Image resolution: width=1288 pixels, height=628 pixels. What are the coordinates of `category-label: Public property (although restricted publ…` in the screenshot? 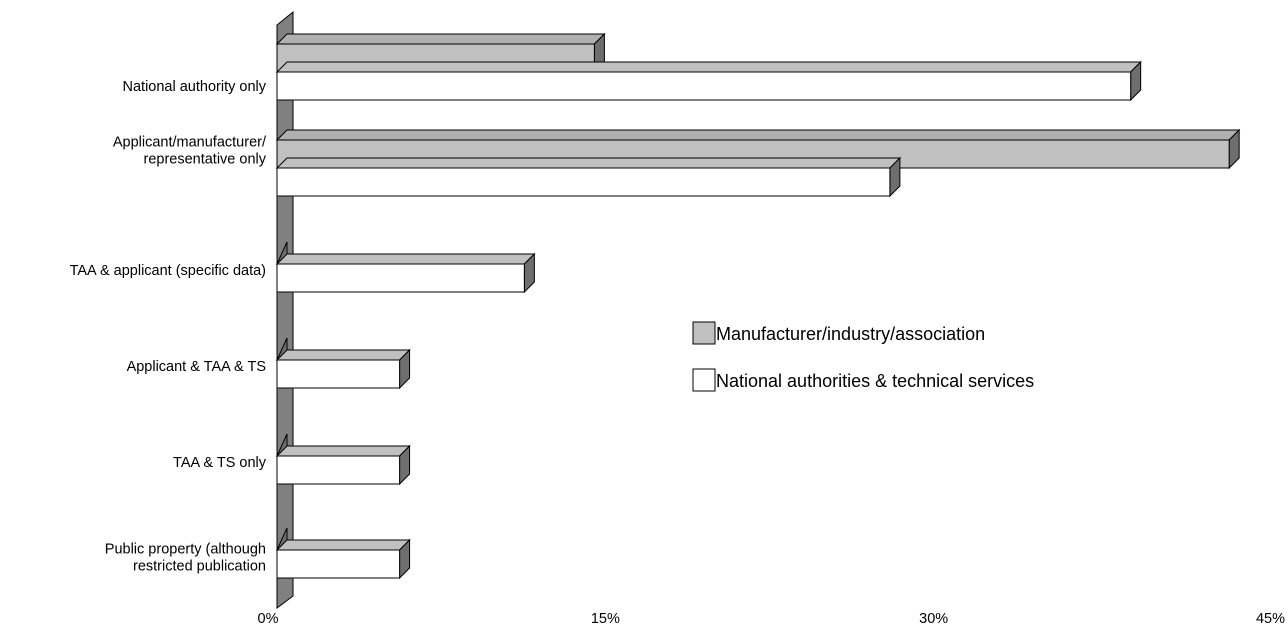 It's located at (185, 558).